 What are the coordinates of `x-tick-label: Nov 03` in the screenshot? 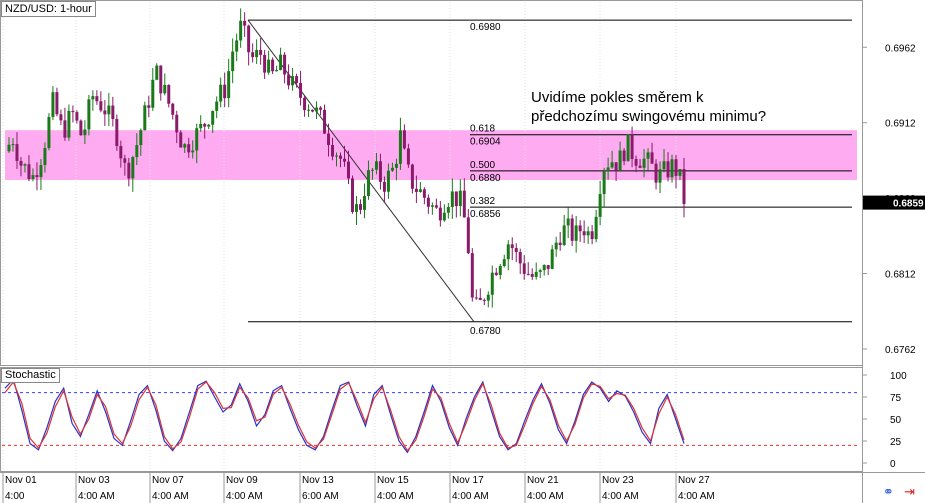 It's located at (94, 480).